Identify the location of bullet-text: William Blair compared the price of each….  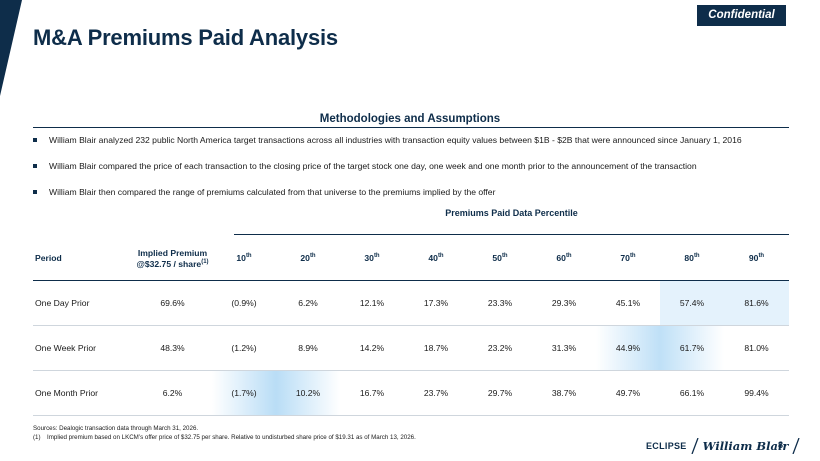
(373, 166).